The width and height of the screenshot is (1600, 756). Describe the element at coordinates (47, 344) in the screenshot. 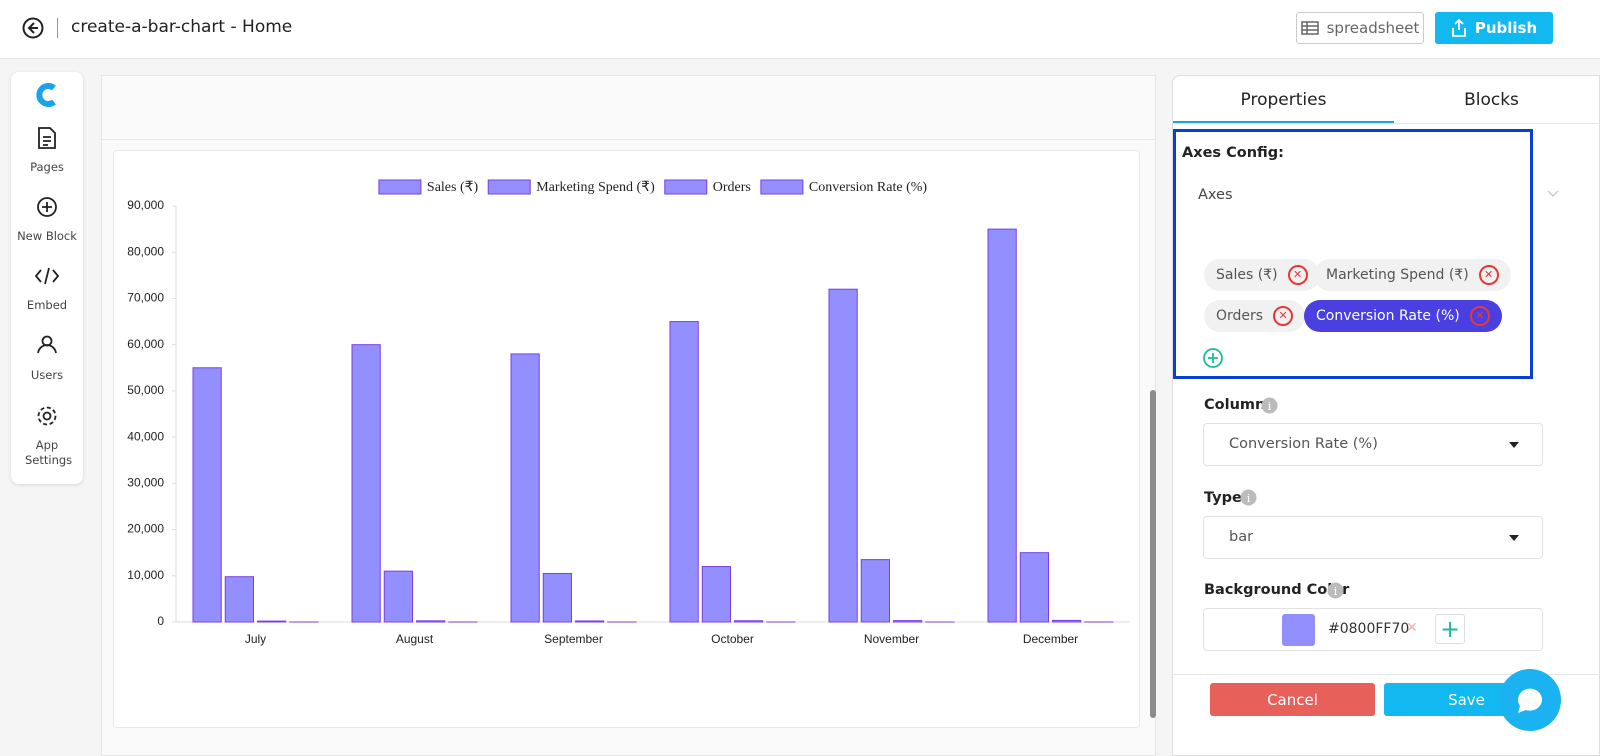

I see `users-icon` at that location.